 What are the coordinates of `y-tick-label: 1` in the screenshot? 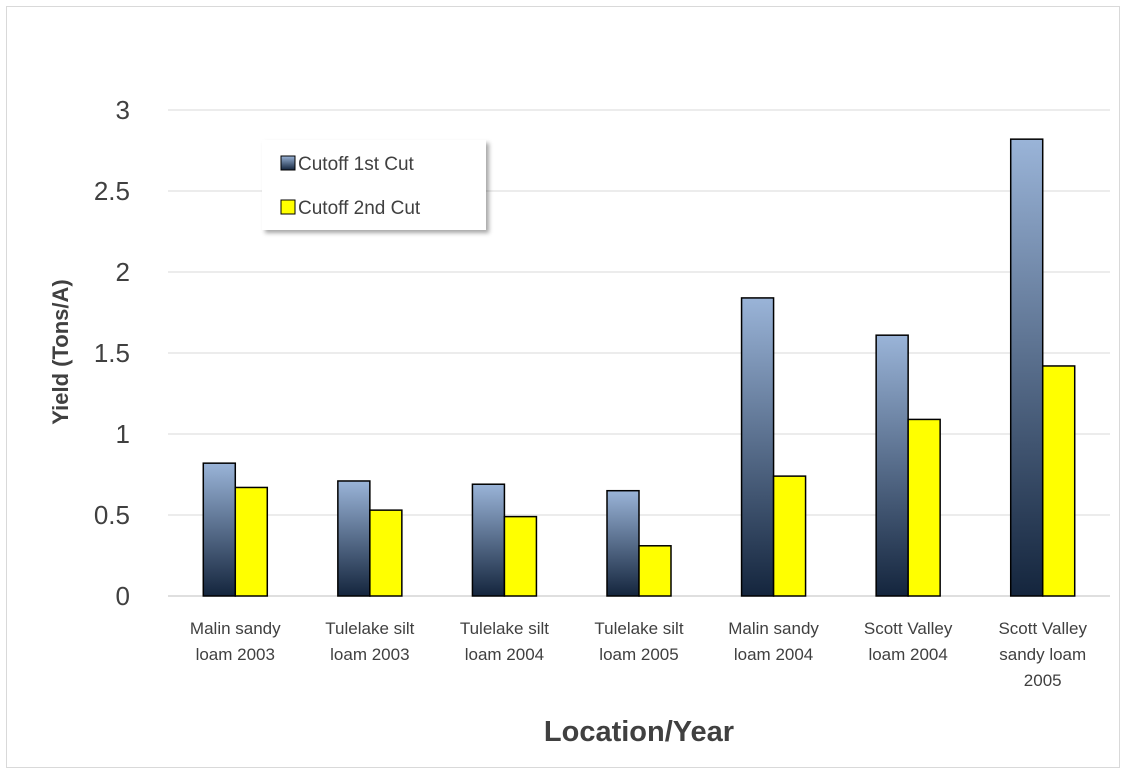 It's located at (123, 434).